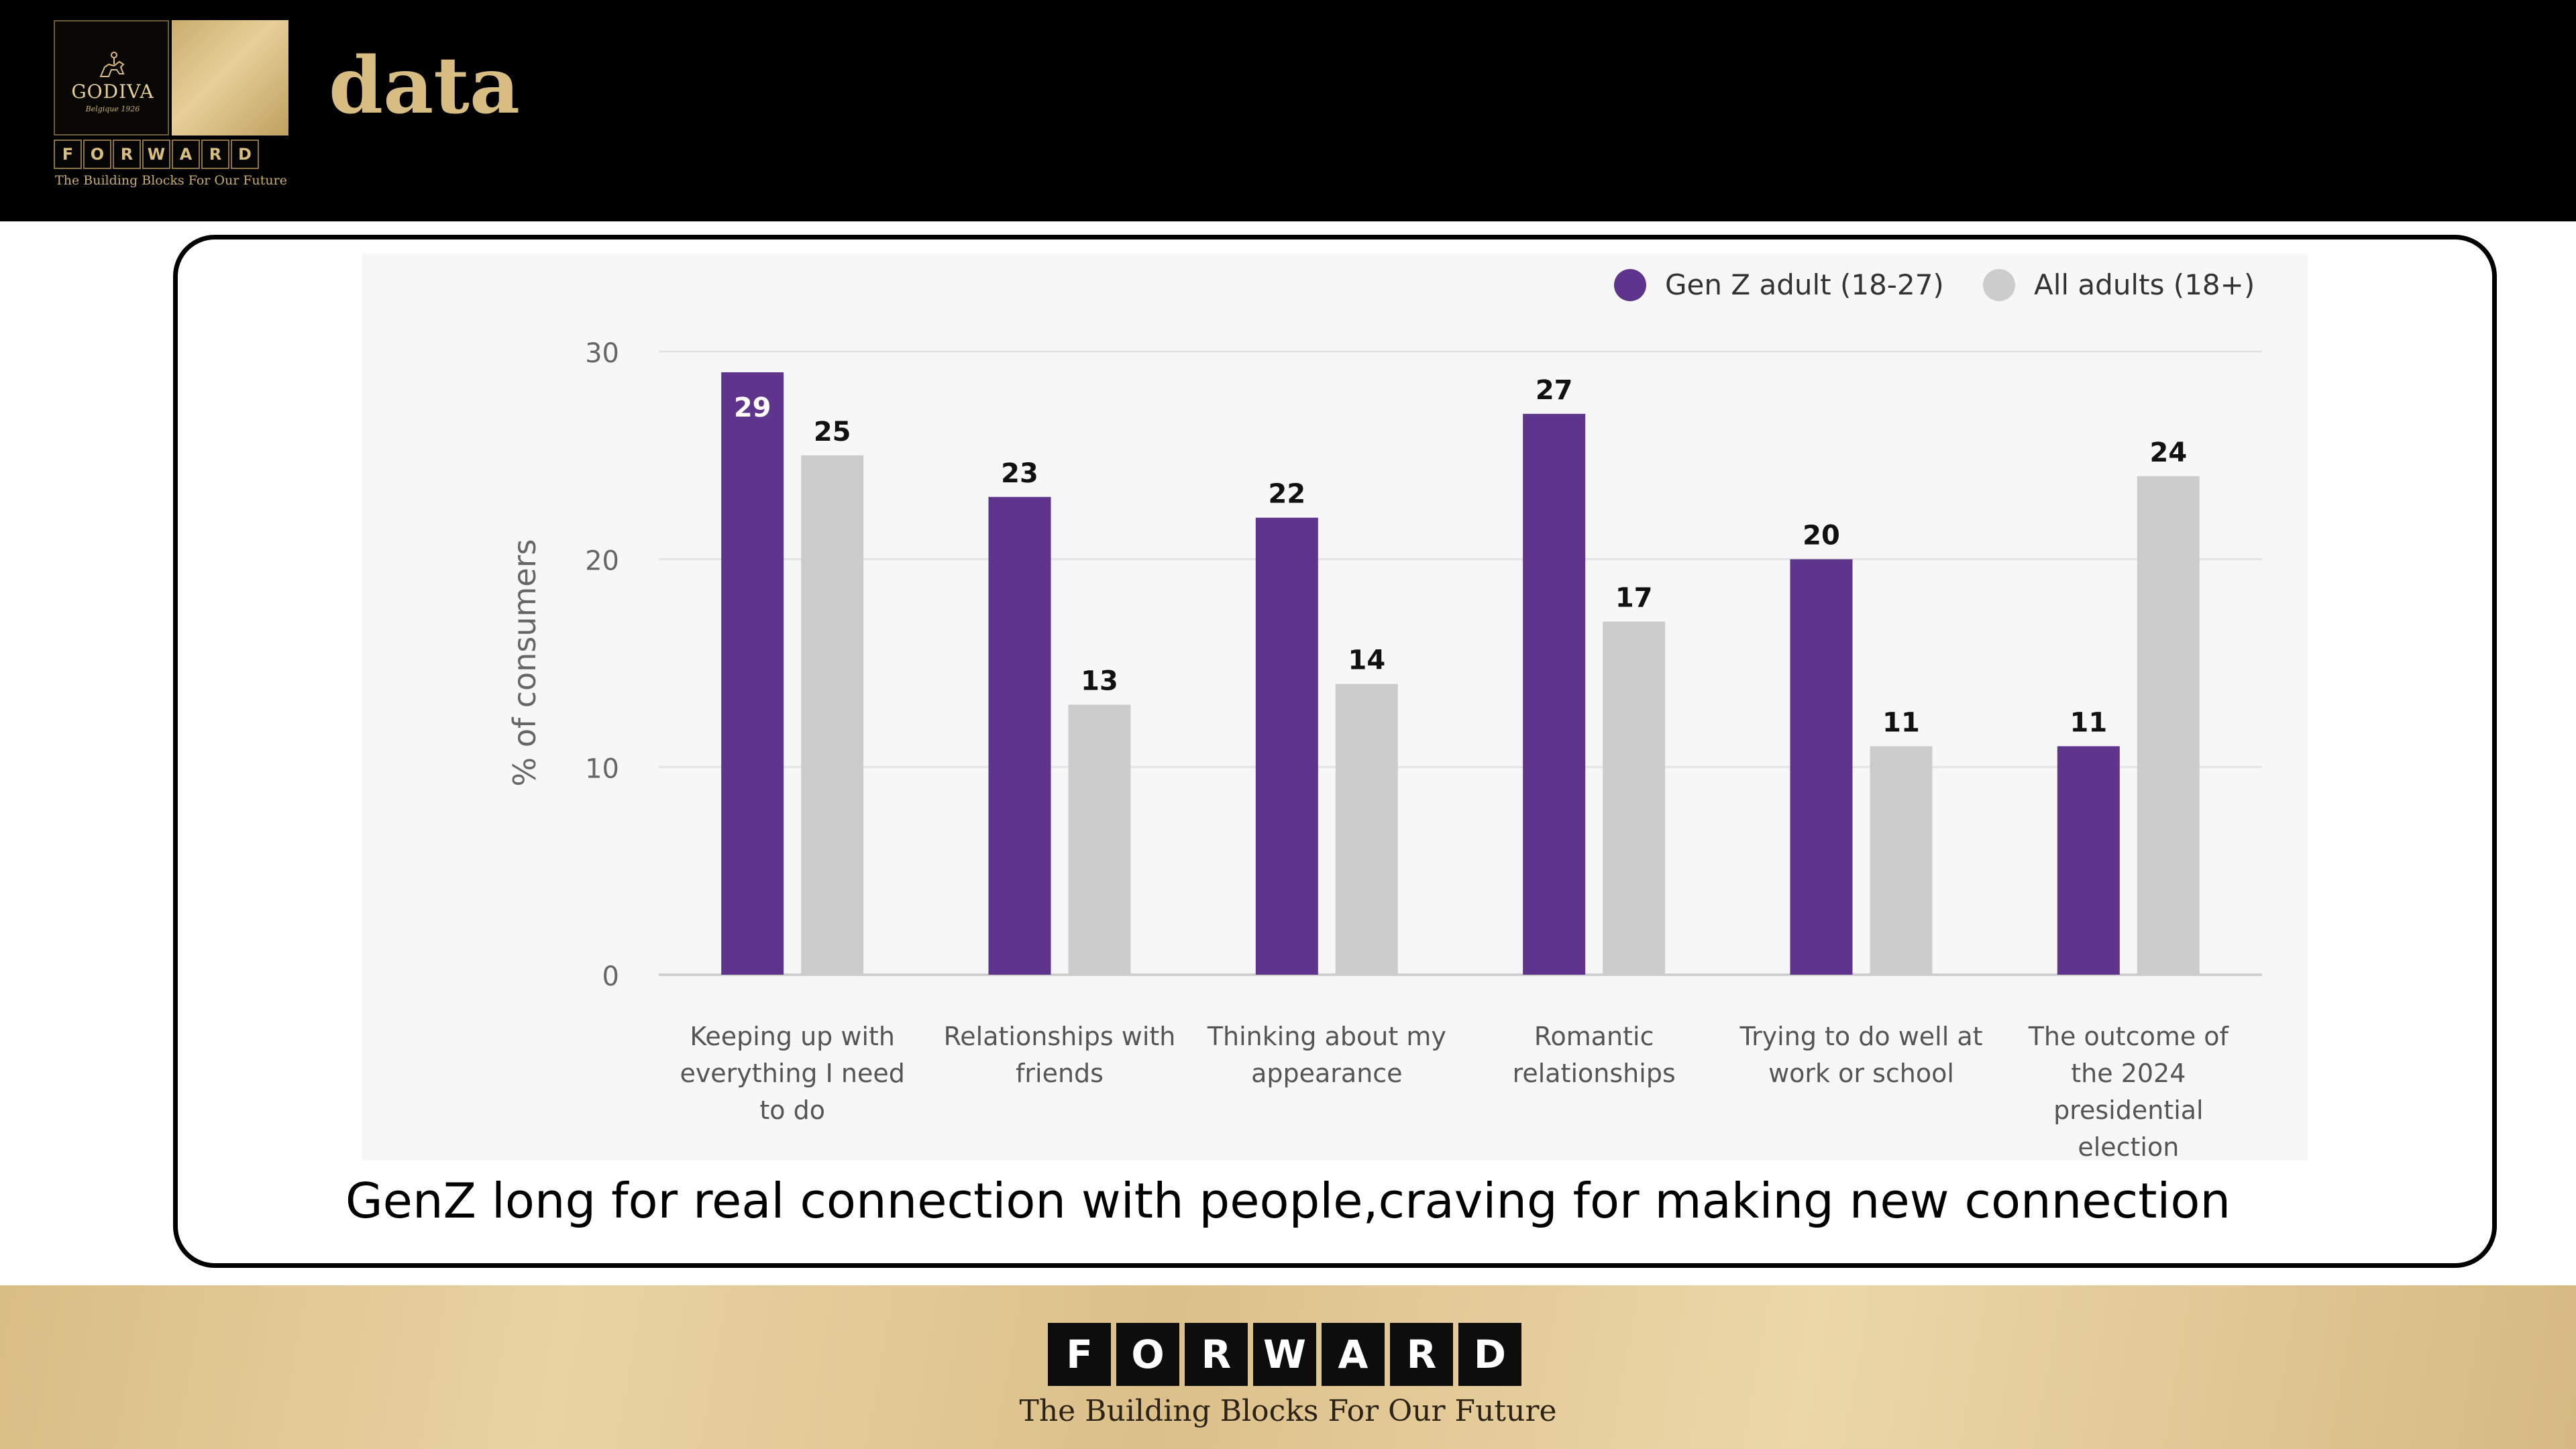  I want to click on data-label: 25, so click(832, 432).